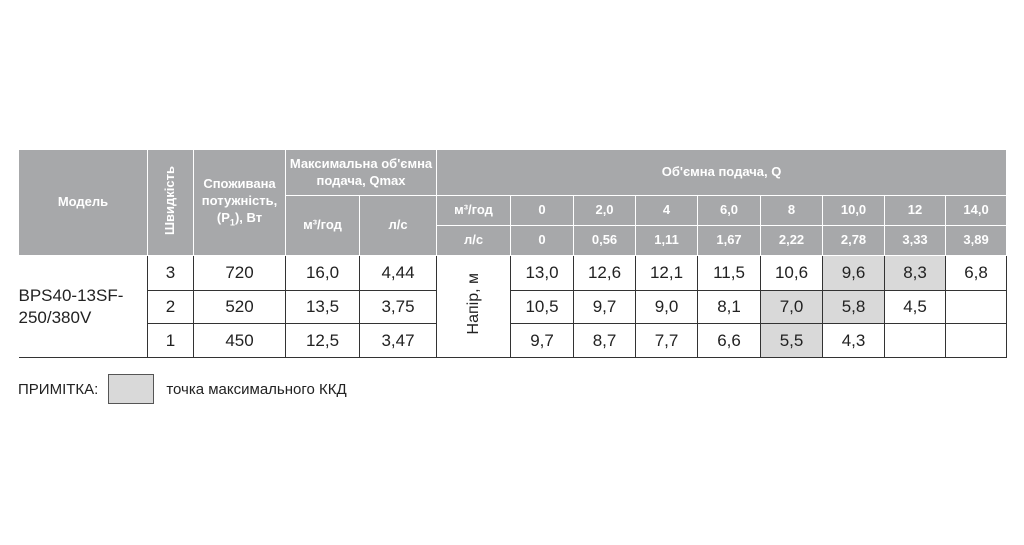 Image resolution: width=1024 pixels, height=545 pixels. What do you see at coordinates (854, 210) in the screenshot?
I see `header-cell: 10,0` at bounding box center [854, 210].